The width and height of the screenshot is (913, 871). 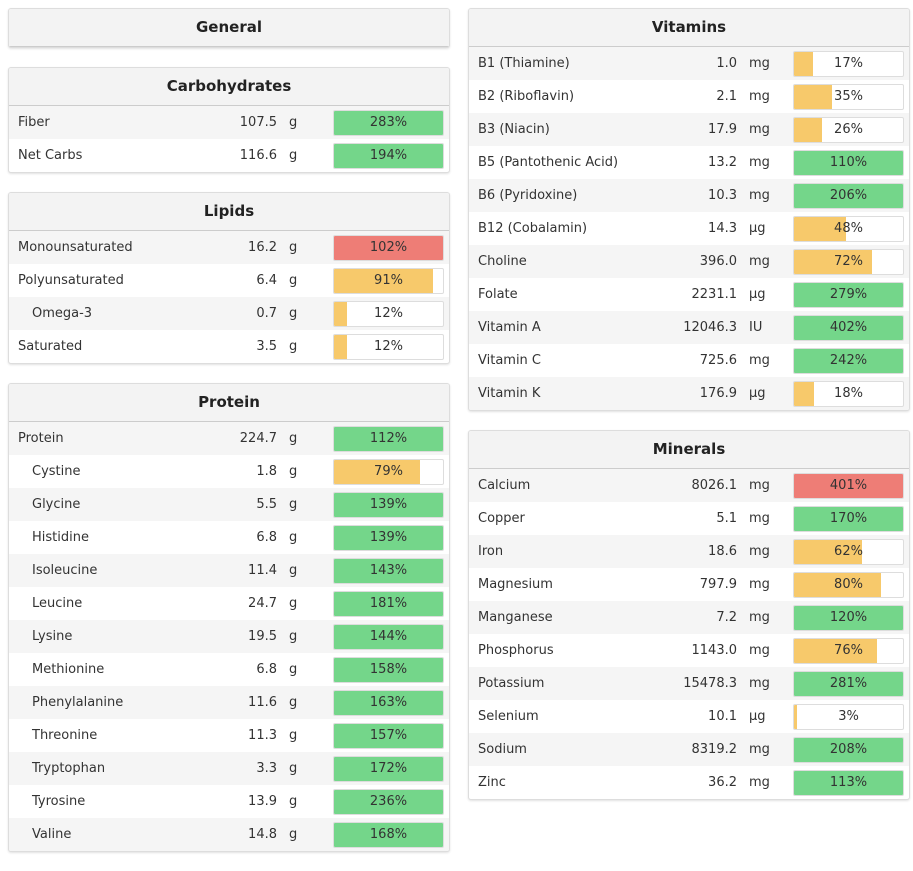 I want to click on nutrient-amount: 14.8, so click(x=262, y=834).